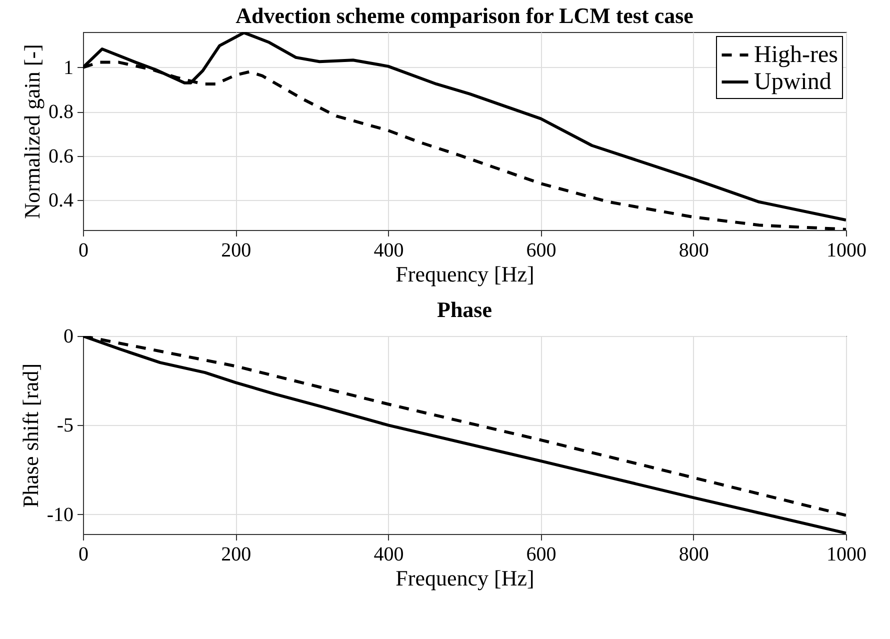 The width and height of the screenshot is (890, 639). I want to click on legend-label: High-res, so click(796, 55).